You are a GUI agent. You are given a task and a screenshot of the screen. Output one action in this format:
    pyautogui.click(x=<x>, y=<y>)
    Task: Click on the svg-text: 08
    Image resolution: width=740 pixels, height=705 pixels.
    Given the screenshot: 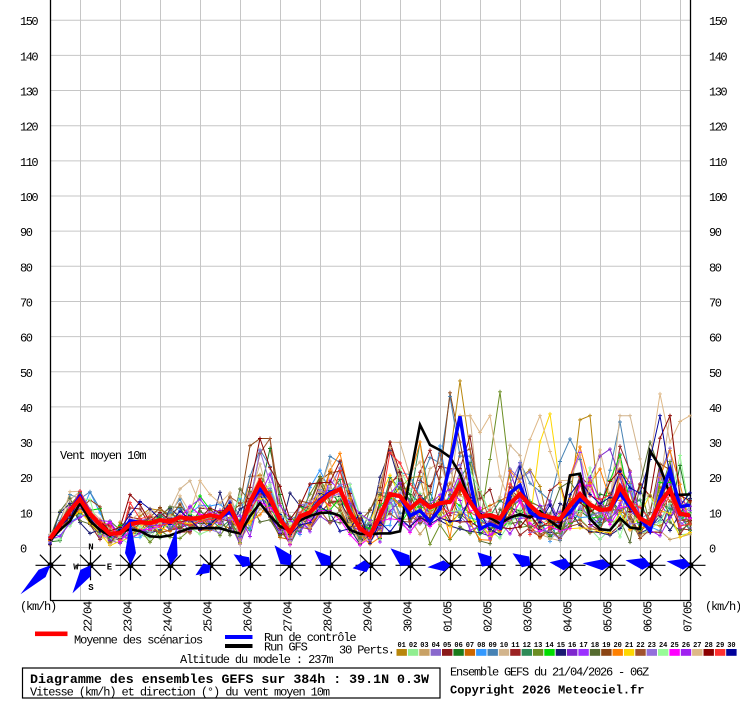 What is the action you would take?
    pyautogui.click(x=481, y=646)
    